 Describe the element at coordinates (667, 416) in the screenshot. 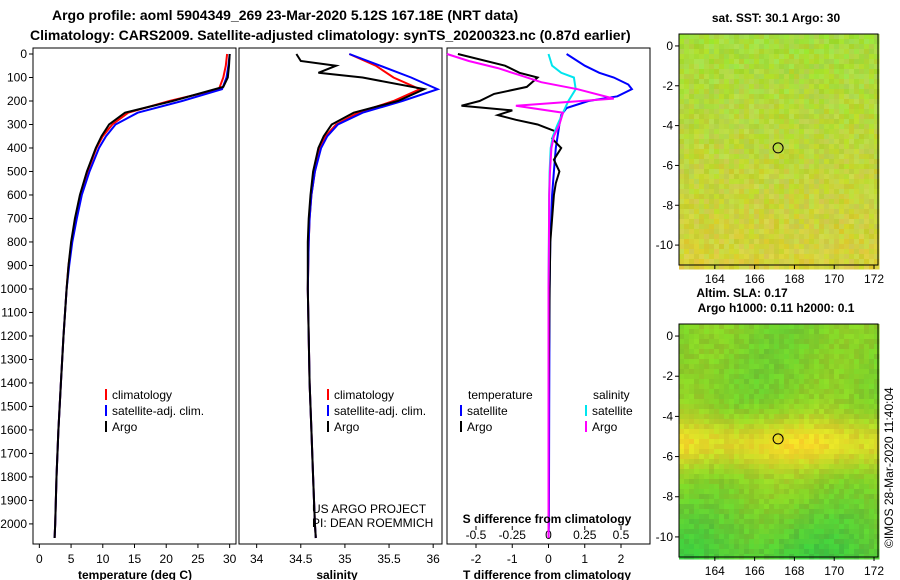

I see `lat-tick-label: -4` at that location.